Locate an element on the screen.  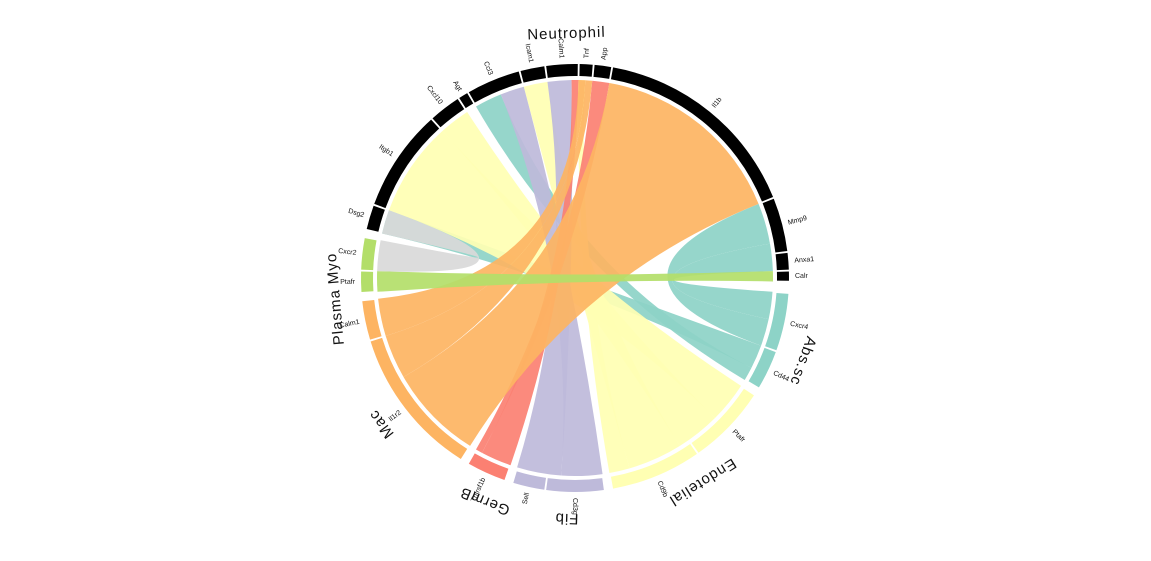
arc-neutrophil-dsg2 is located at coordinates (375, 218).